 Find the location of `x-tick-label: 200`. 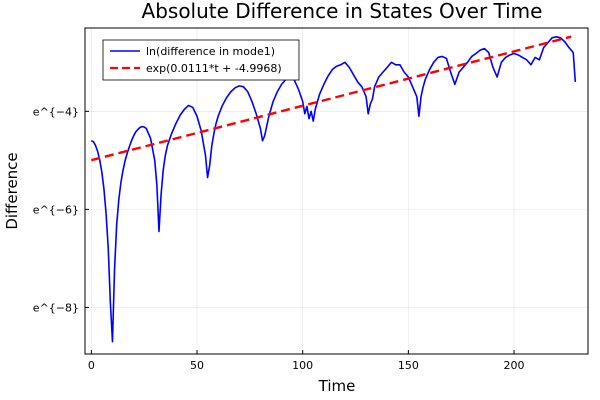

x-tick-label: 200 is located at coordinates (514, 365).